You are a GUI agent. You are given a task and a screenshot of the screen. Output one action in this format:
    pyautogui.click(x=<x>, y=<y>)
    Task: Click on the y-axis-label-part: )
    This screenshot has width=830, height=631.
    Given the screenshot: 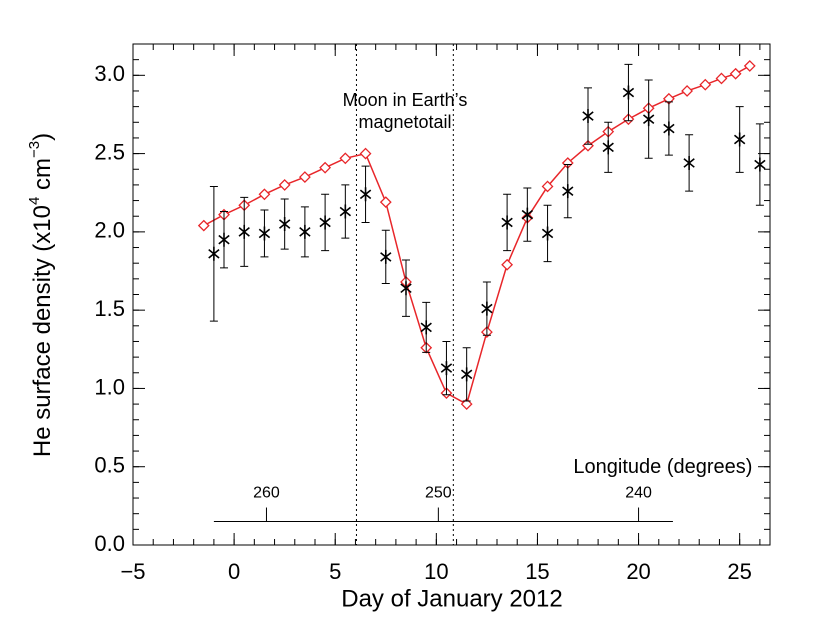 What is the action you would take?
    pyautogui.click(x=42, y=137)
    